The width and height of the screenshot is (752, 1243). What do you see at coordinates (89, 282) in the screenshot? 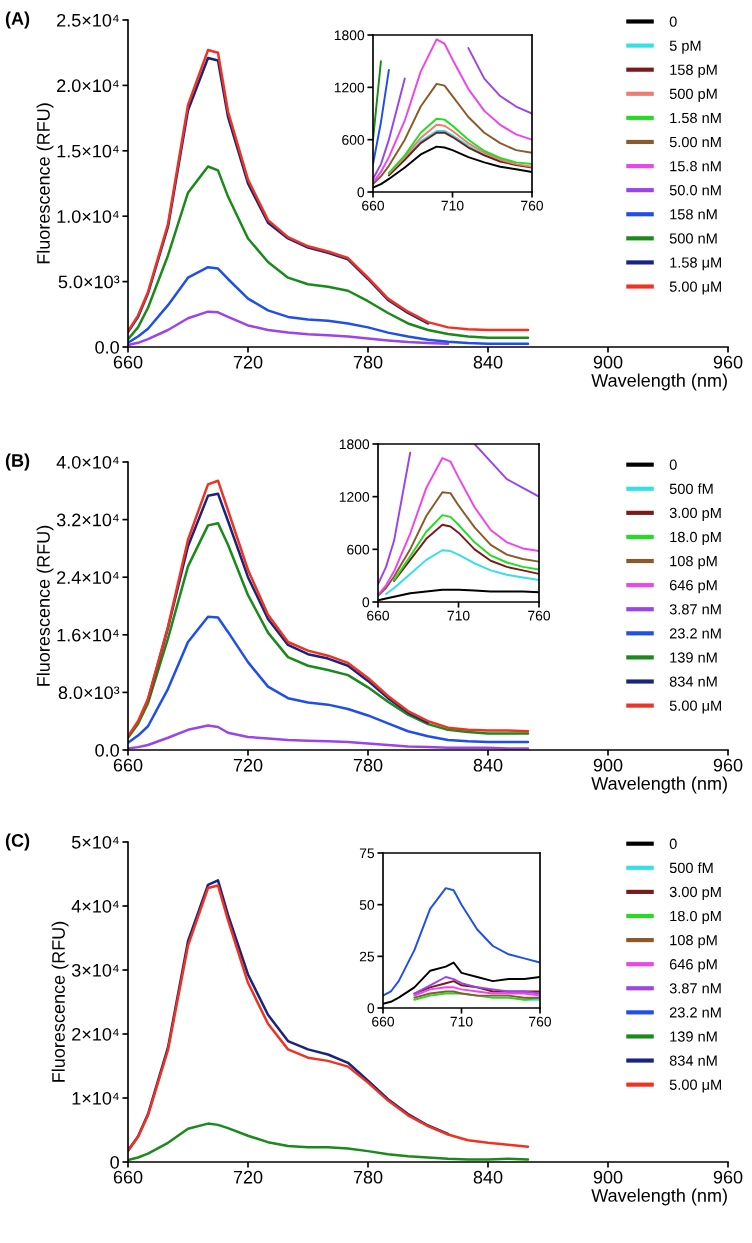
I see `y-tick-label: 5.0×10³` at bounding box center [89, 282].